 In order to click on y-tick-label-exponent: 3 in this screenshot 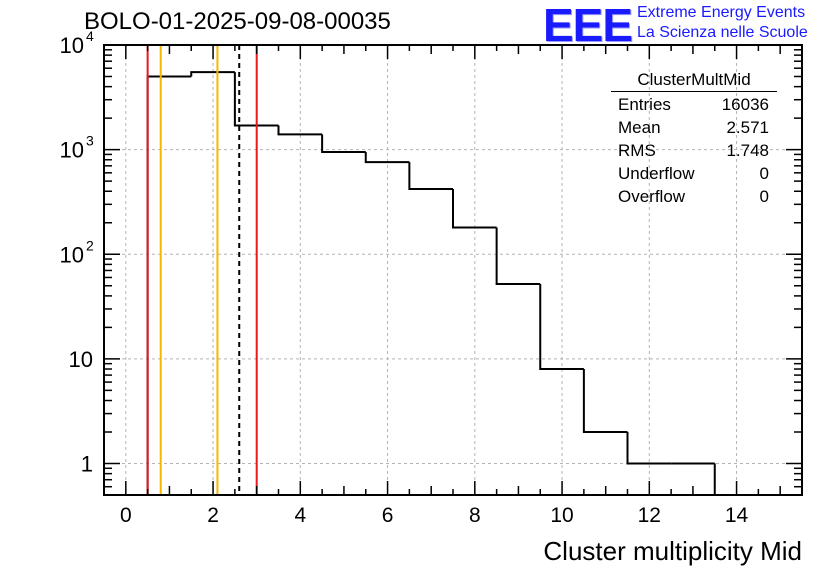, I will do `click(90, 141)`.